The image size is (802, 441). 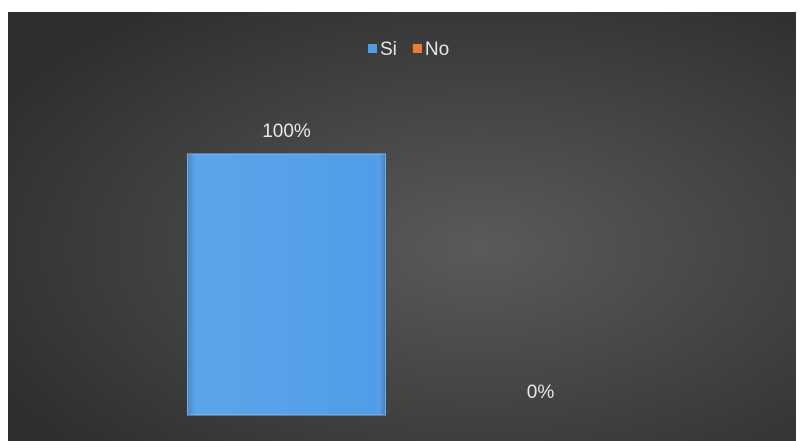 What do you see at coordinates (388, 49) in the screenshot?
I see `legend-label: Si` at bounding box center [388, 49].